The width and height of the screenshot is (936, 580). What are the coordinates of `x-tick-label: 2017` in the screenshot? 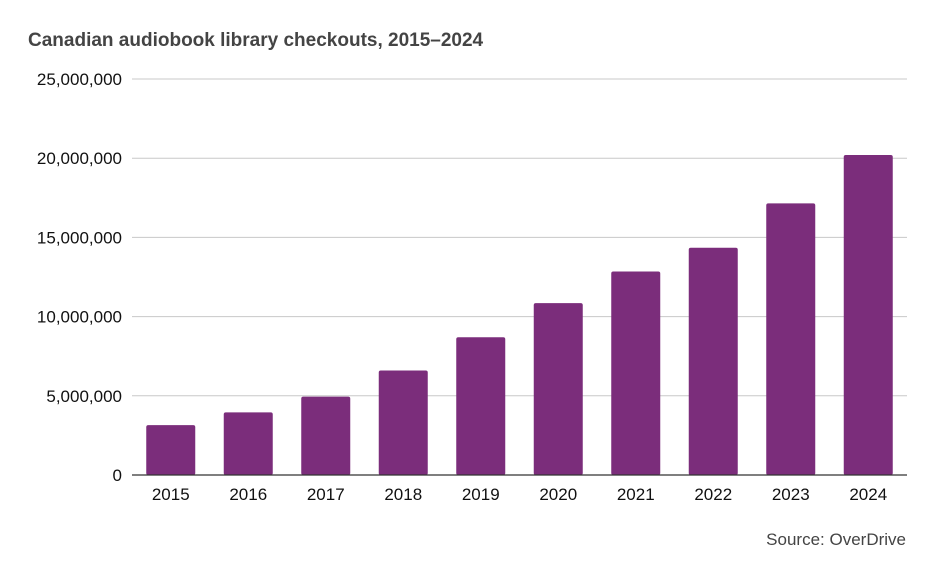 It's located at (326, 494).